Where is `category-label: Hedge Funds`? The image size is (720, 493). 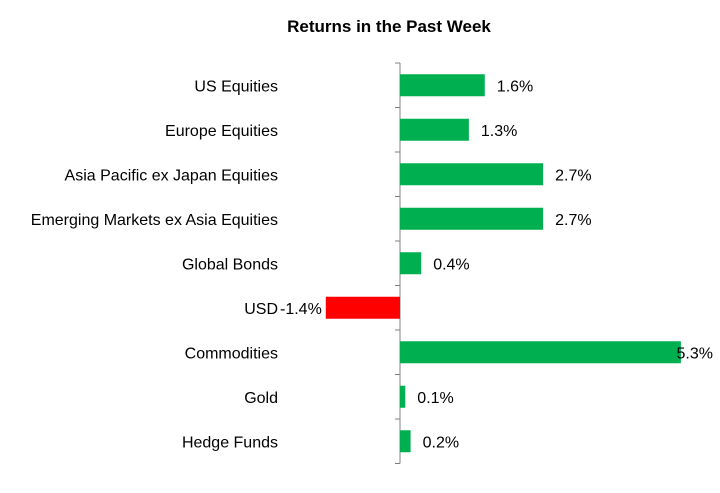 category-label: Hedge Funds is located at coordinates (230, 442).